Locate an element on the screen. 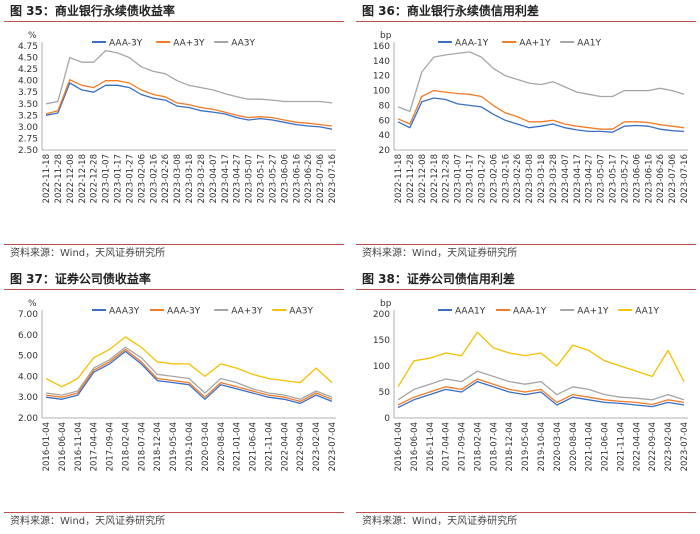  x-tick-label: 2023-04-27 is located at coordinates (238, 178).